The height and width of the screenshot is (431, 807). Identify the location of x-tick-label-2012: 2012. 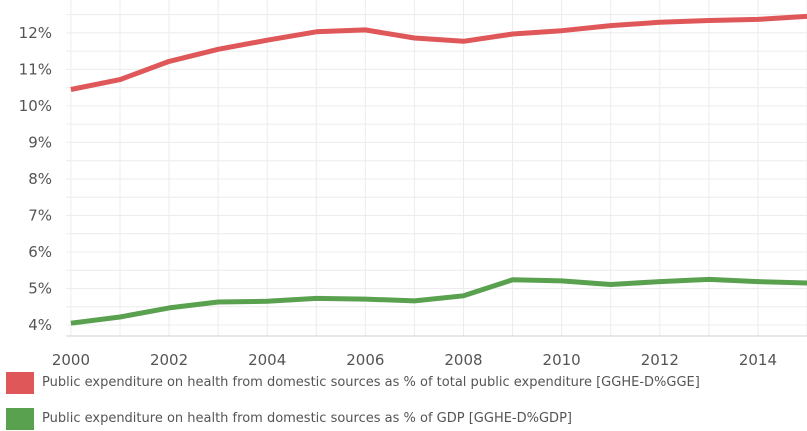
(660, 360).